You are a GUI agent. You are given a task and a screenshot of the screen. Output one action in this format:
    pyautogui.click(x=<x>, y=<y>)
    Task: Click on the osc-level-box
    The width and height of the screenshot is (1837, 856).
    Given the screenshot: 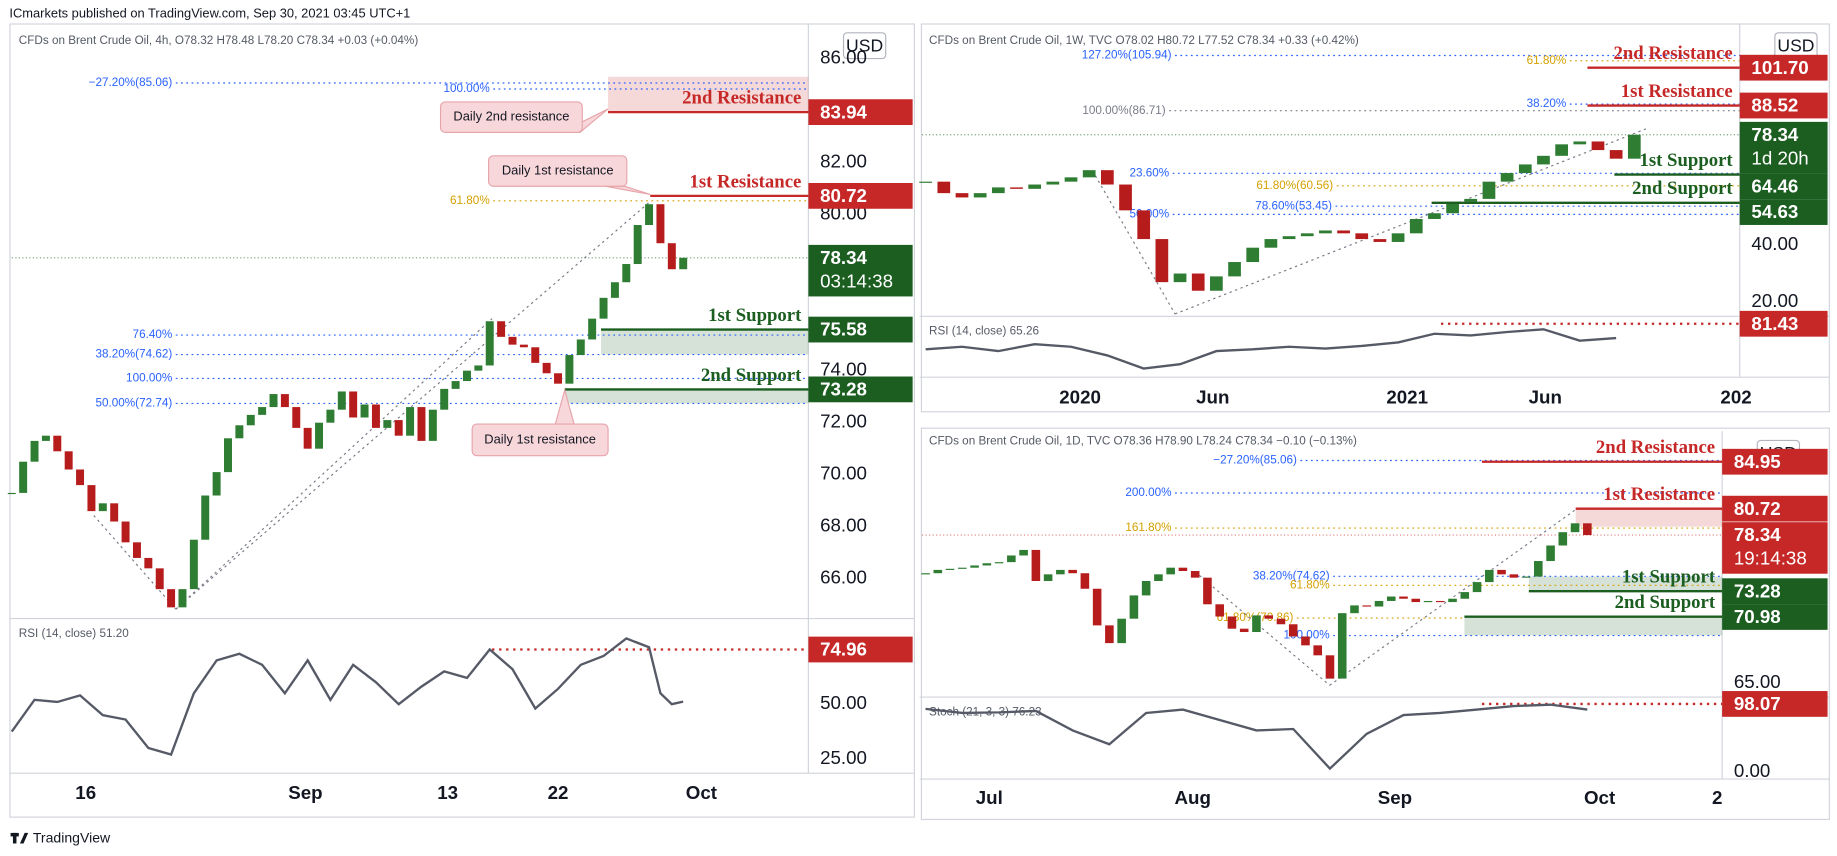 What is the action you would take?
    pyautogui.click(x=1775, y=704)
    